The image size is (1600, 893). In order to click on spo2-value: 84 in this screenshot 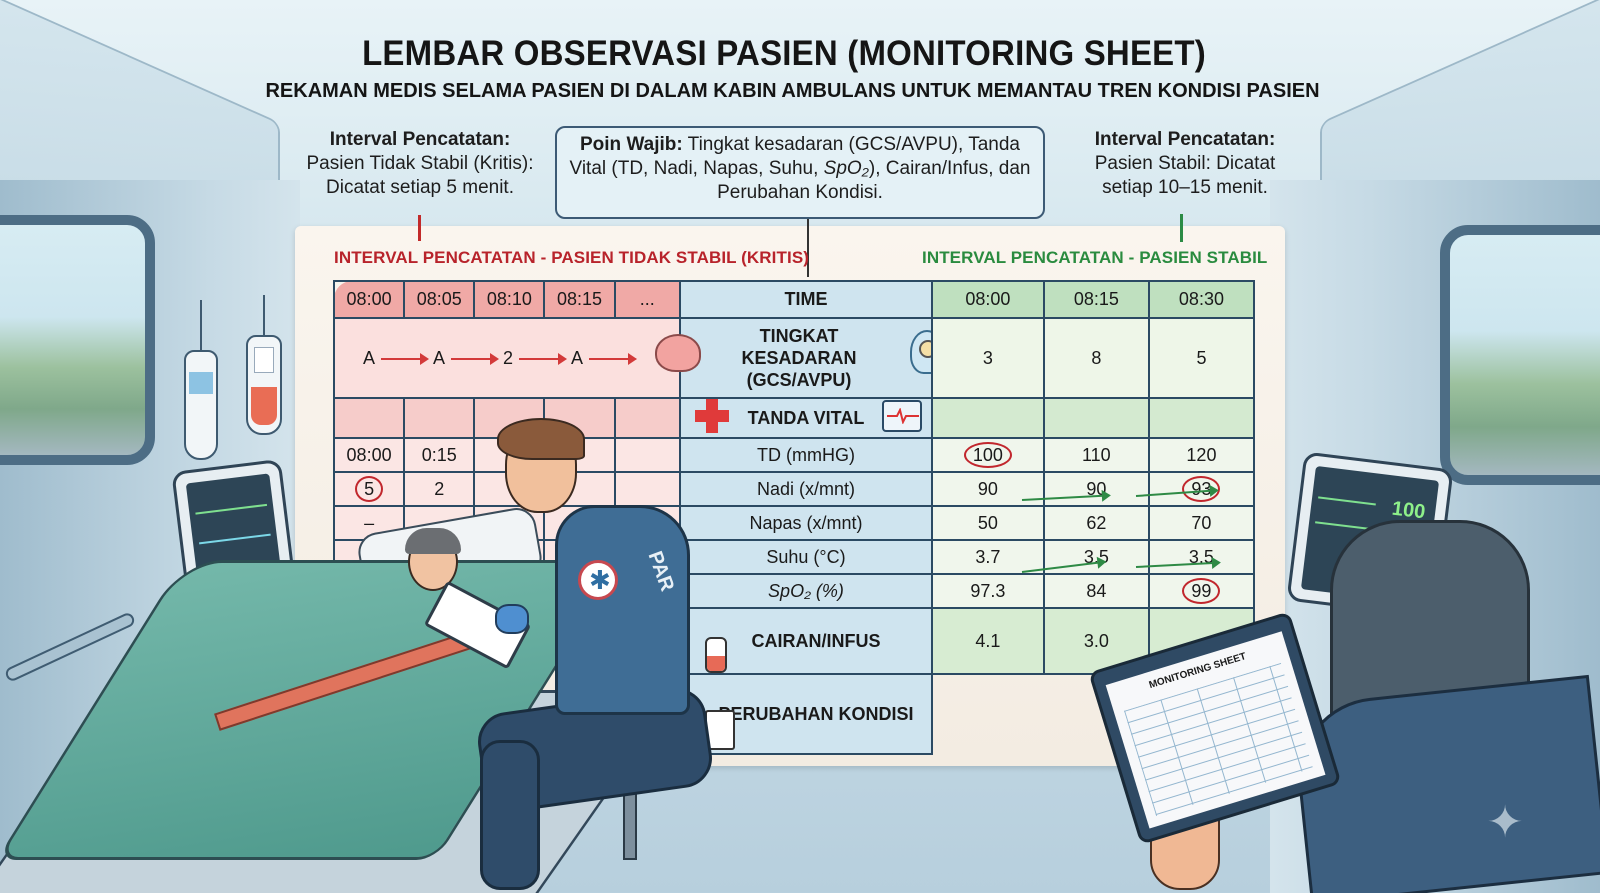, I will do `click(1096, 591)`.